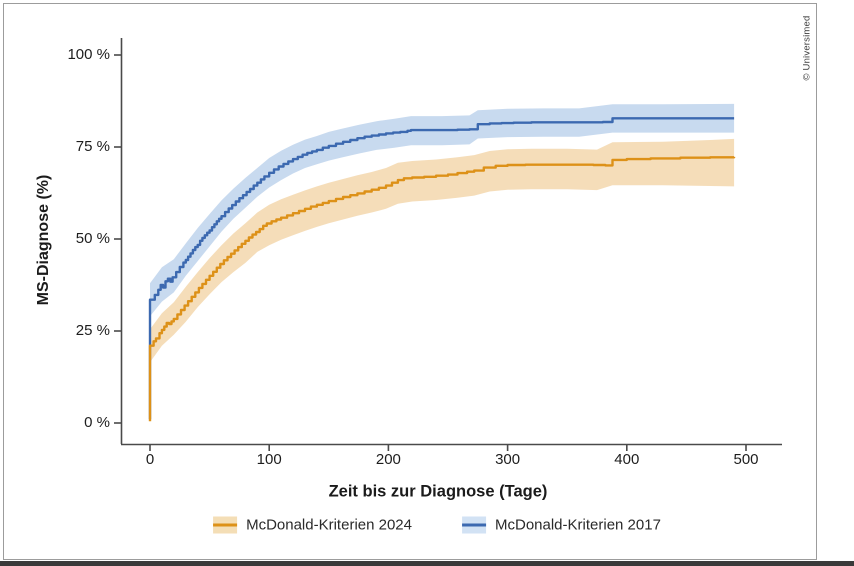  Describe the element at coordinates (627, 459) in the screenshot. I see `x-tick-label: 400` at that location.